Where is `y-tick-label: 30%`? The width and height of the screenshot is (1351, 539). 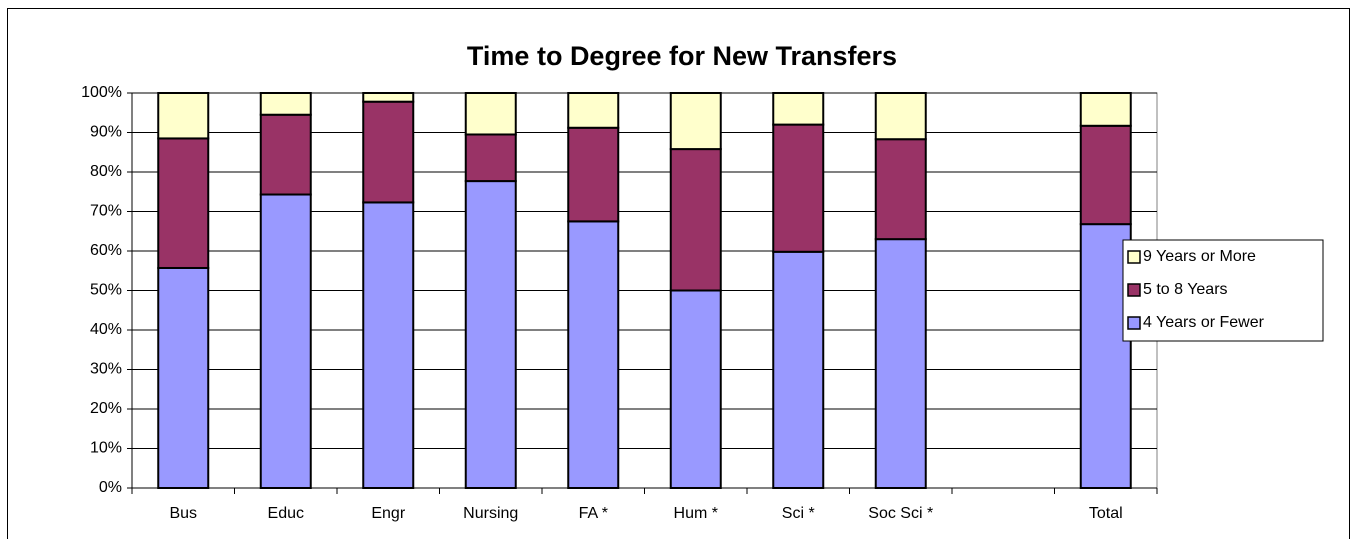
y-tick-label: 30% is located at coordinates (106, 369).